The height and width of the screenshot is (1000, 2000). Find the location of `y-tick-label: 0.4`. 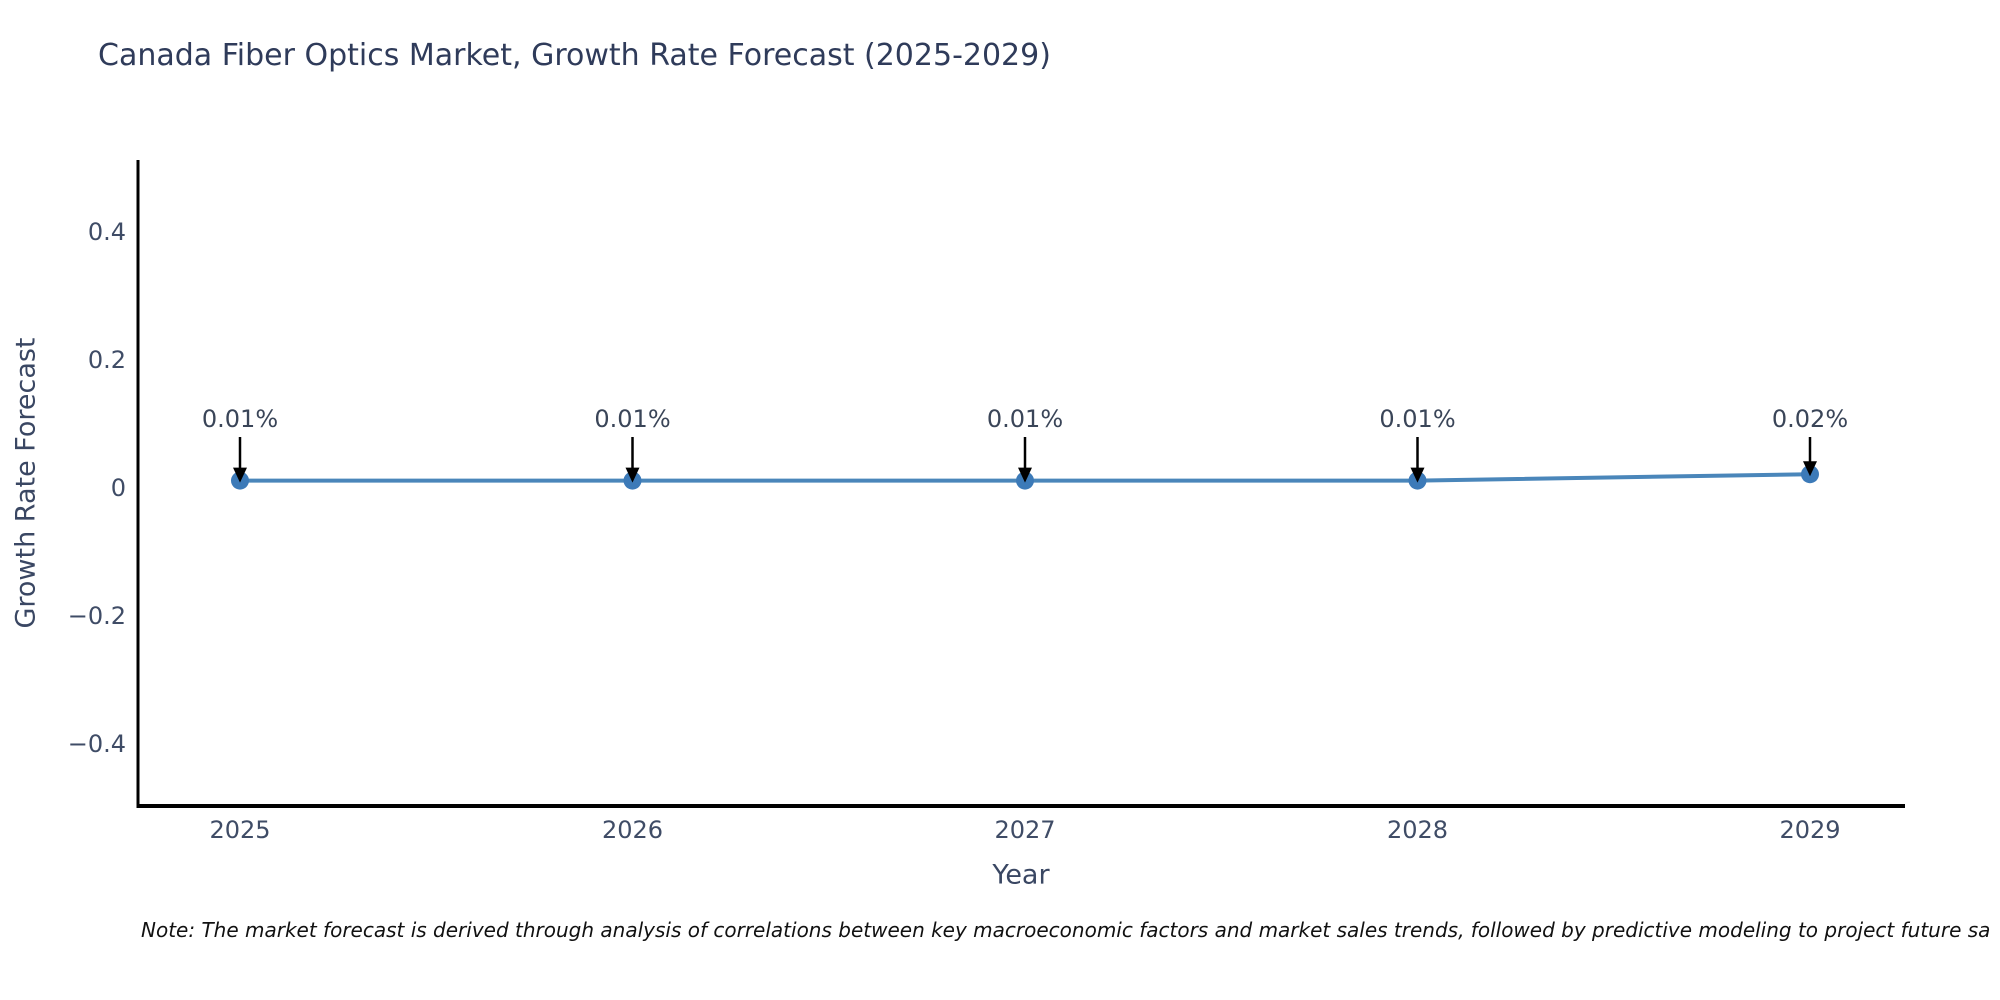

y-tick-label: 0.4 is located at coordinates (107, 232).